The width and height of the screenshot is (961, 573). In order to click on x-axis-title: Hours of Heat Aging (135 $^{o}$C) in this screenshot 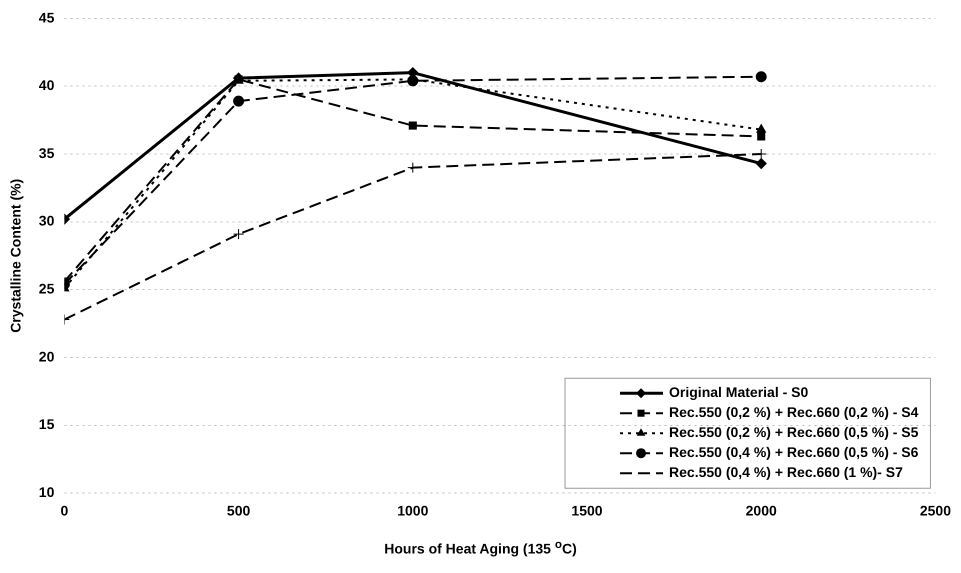, I will do `click(480, 547)`.